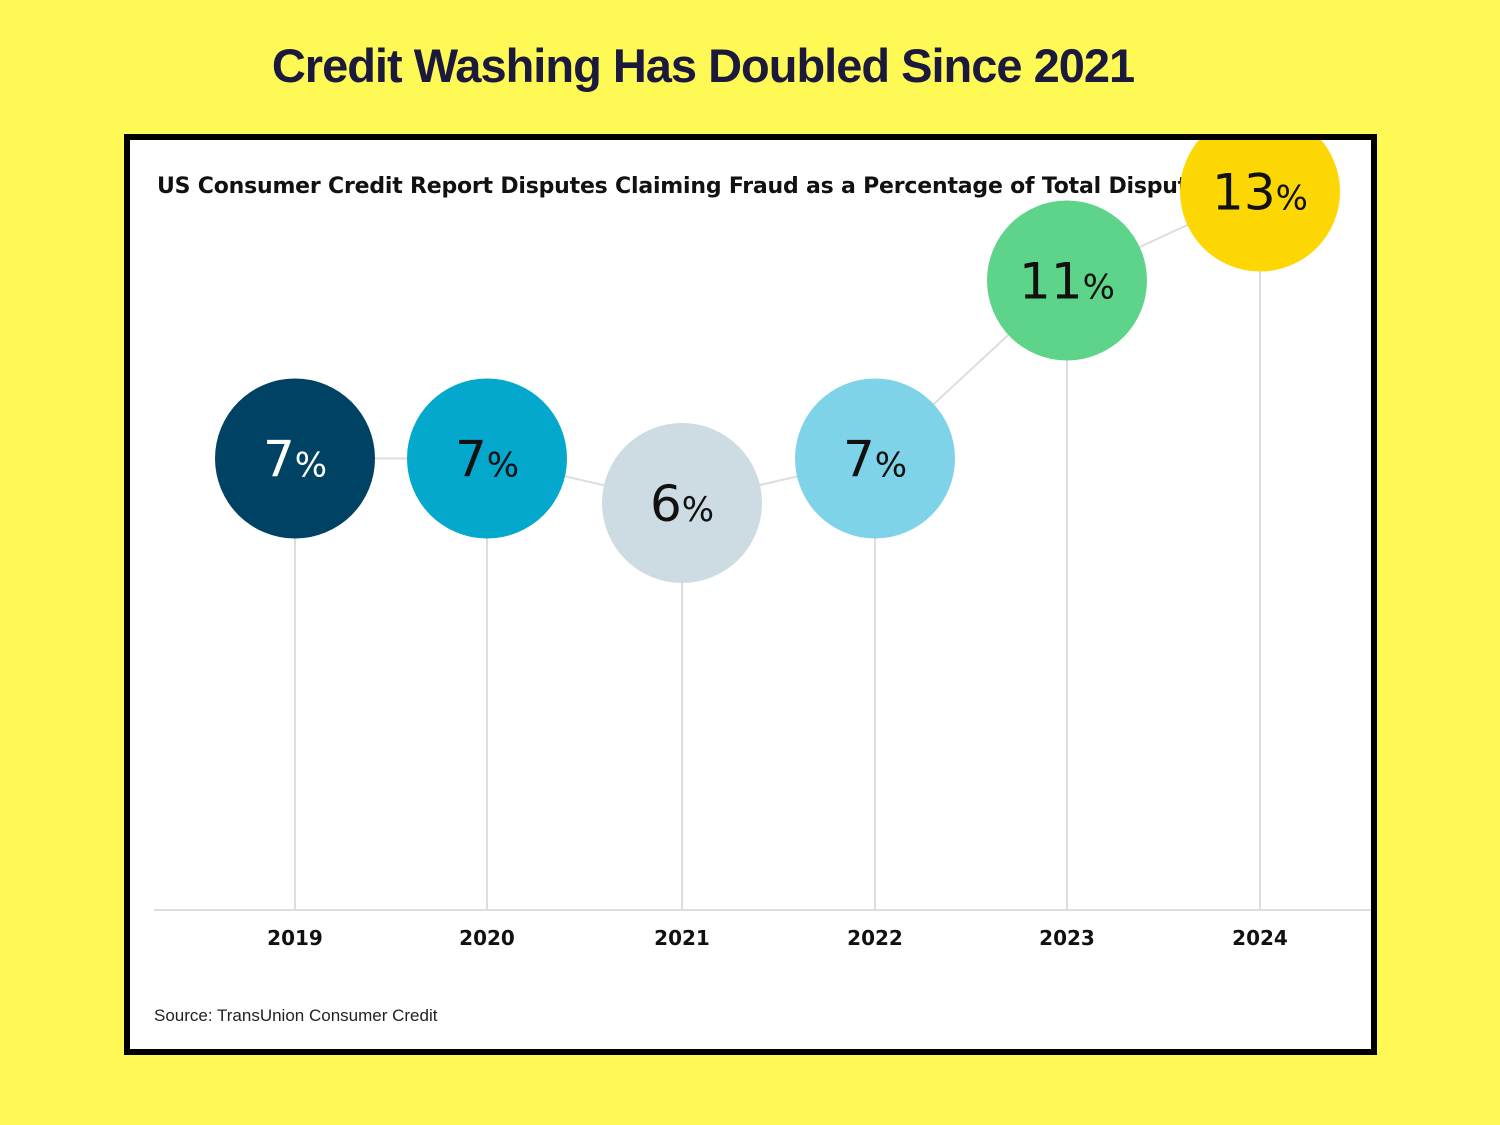  What do you see at coordinates (875, 938) in the screenshot?
I see `x-tick-label-2022: 2022` at bounding box center [875, 938].